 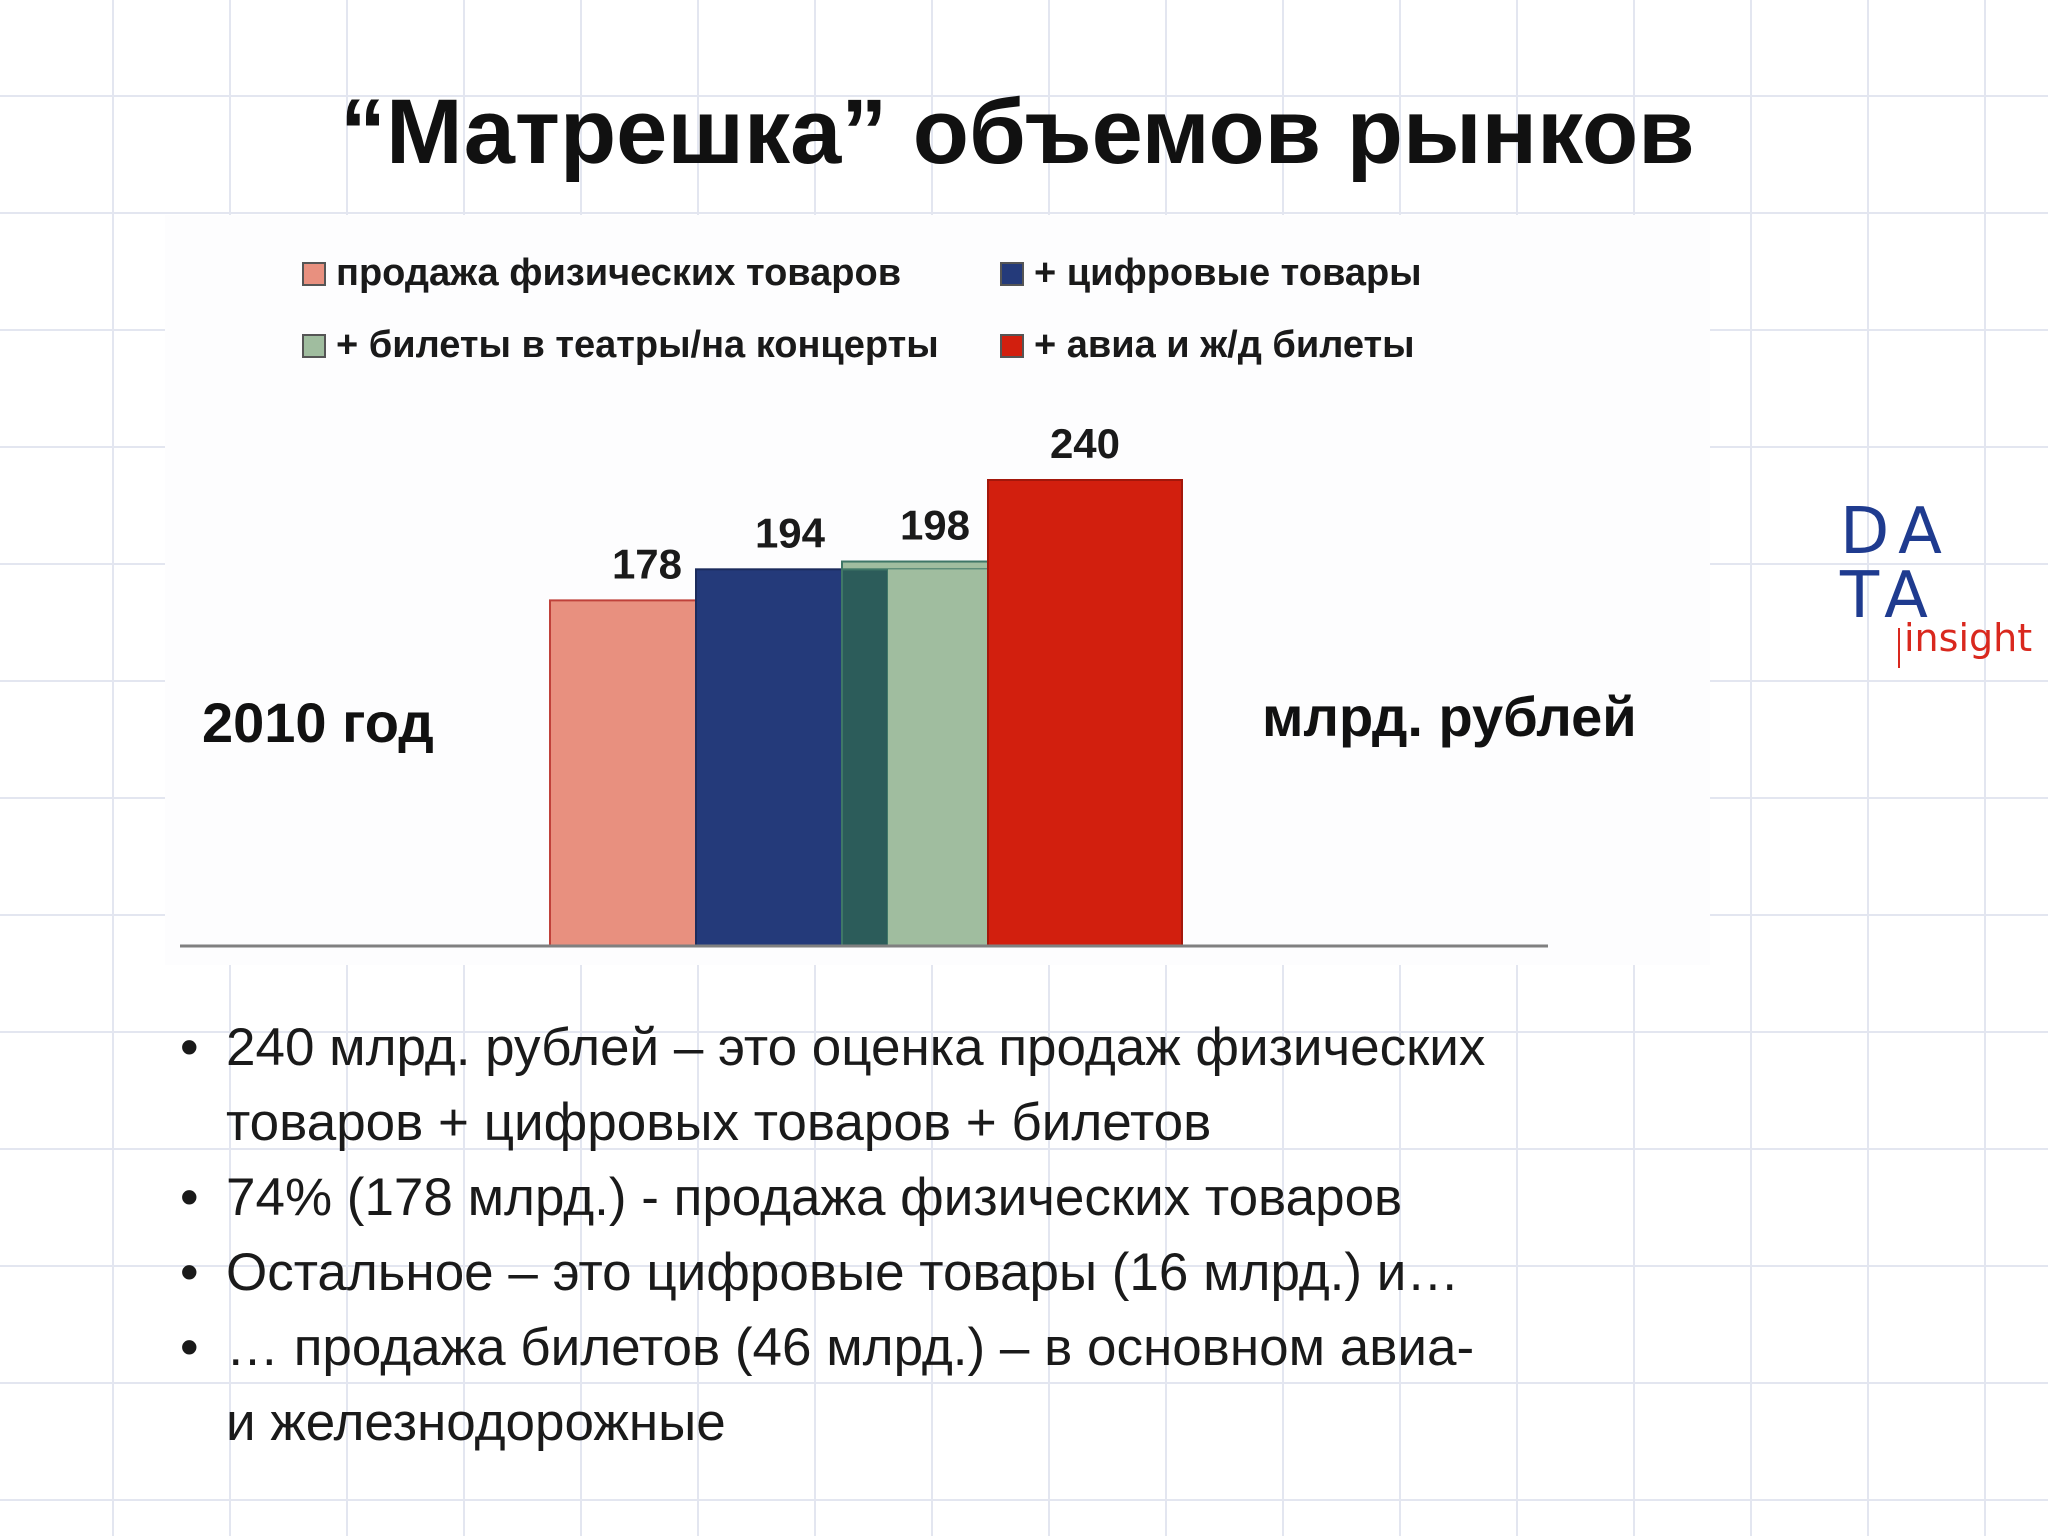 What do you see at coordinates (1012, 273) in the screenshot?
I see `legend-swatch-digital` at bounding box center [1012, 273].